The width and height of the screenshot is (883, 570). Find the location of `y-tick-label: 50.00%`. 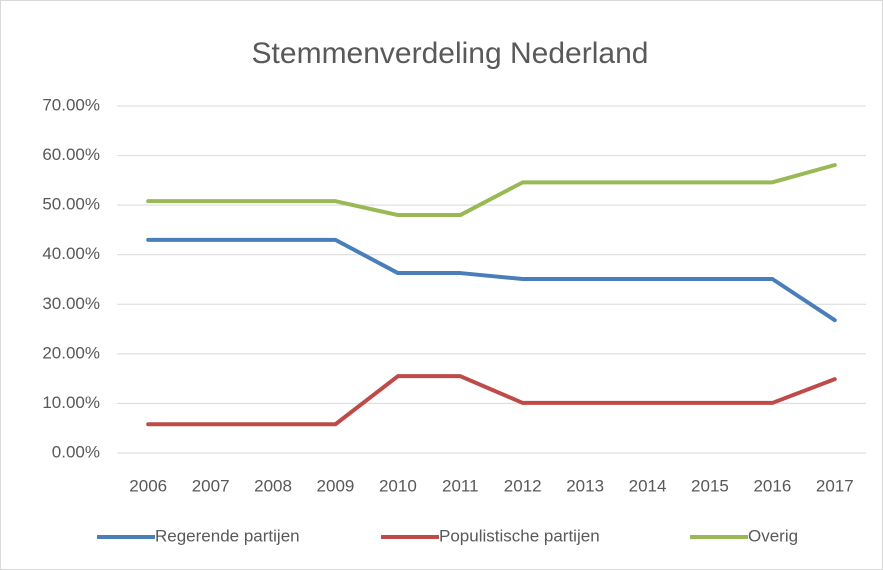

y-tick-label: 50.00% is located at coordinates (71, 204).